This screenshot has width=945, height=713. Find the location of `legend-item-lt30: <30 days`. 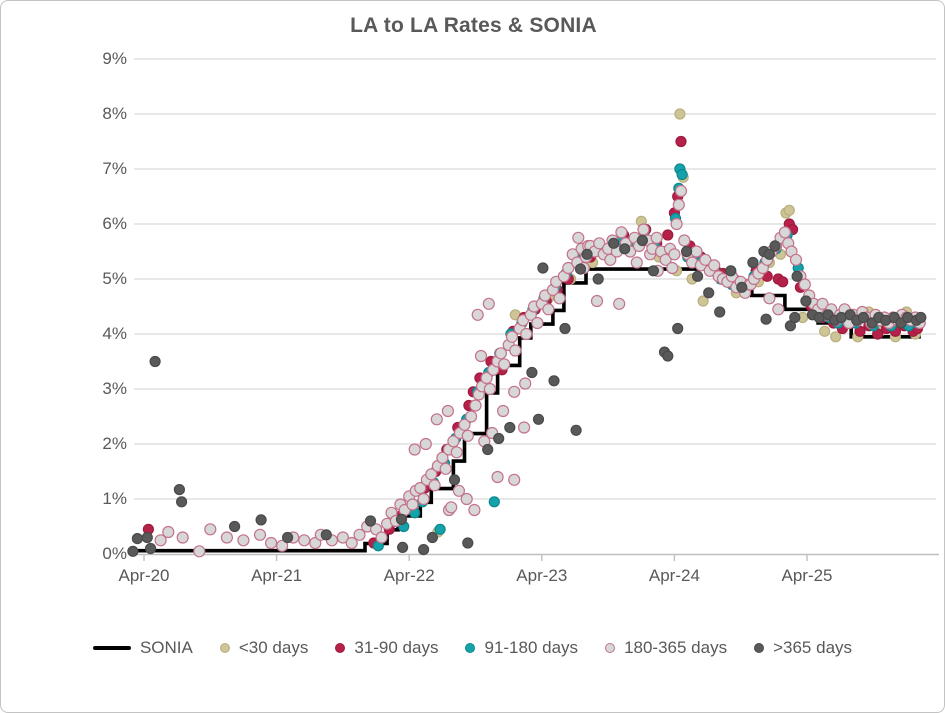

legend-item-lt30: <30 days is located at coordinates (264, 648).